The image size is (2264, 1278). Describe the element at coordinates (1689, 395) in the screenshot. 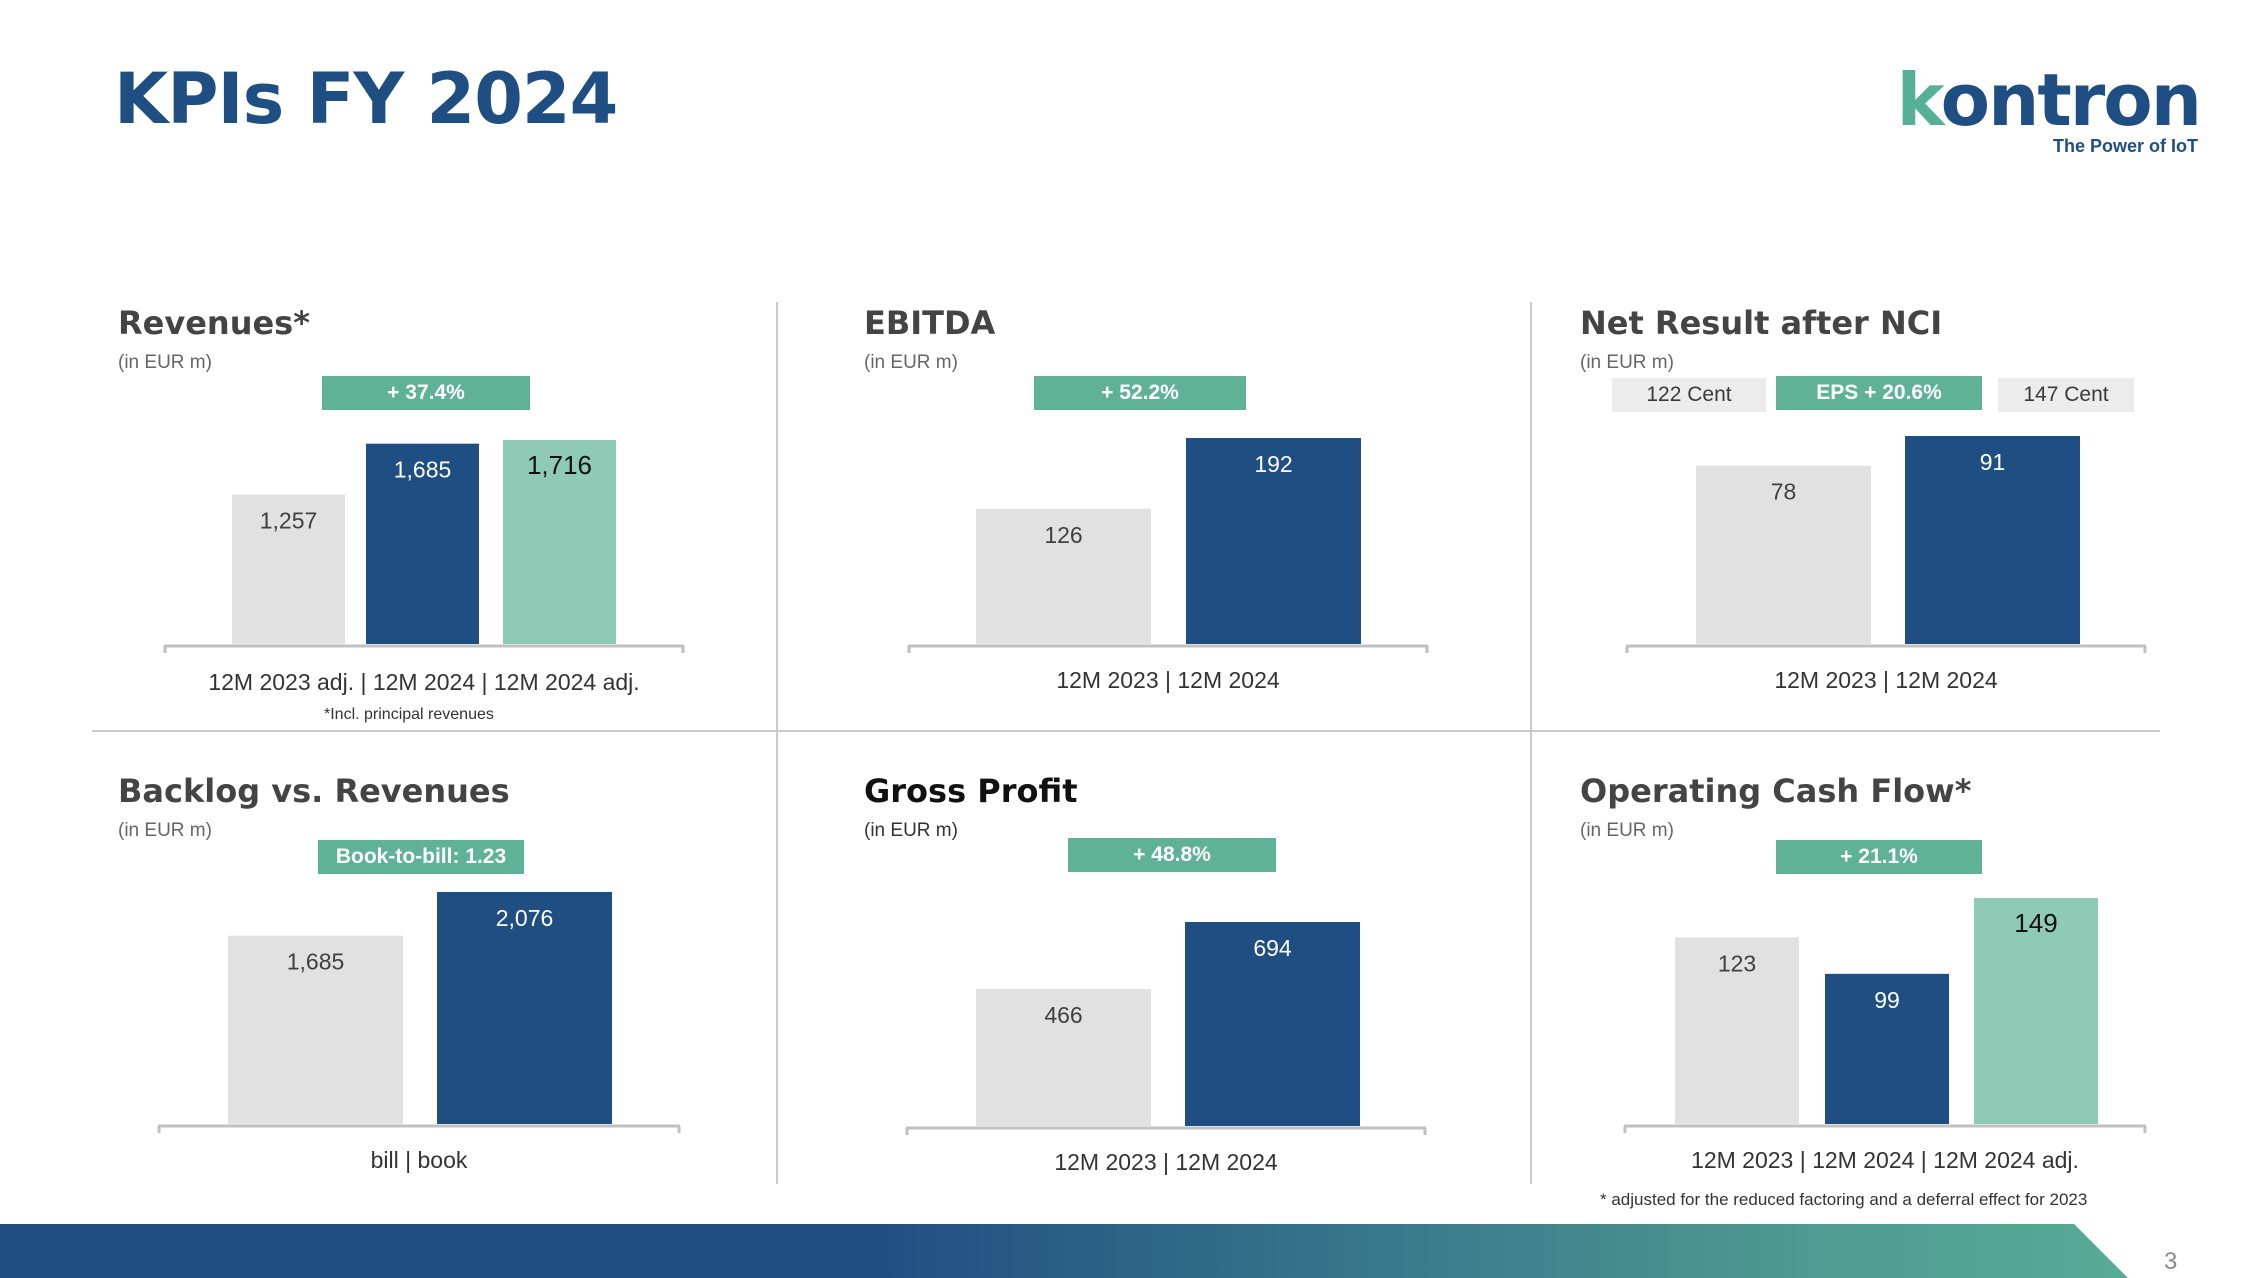

I see `eps-prior-badge: 122 Cent` at that location.